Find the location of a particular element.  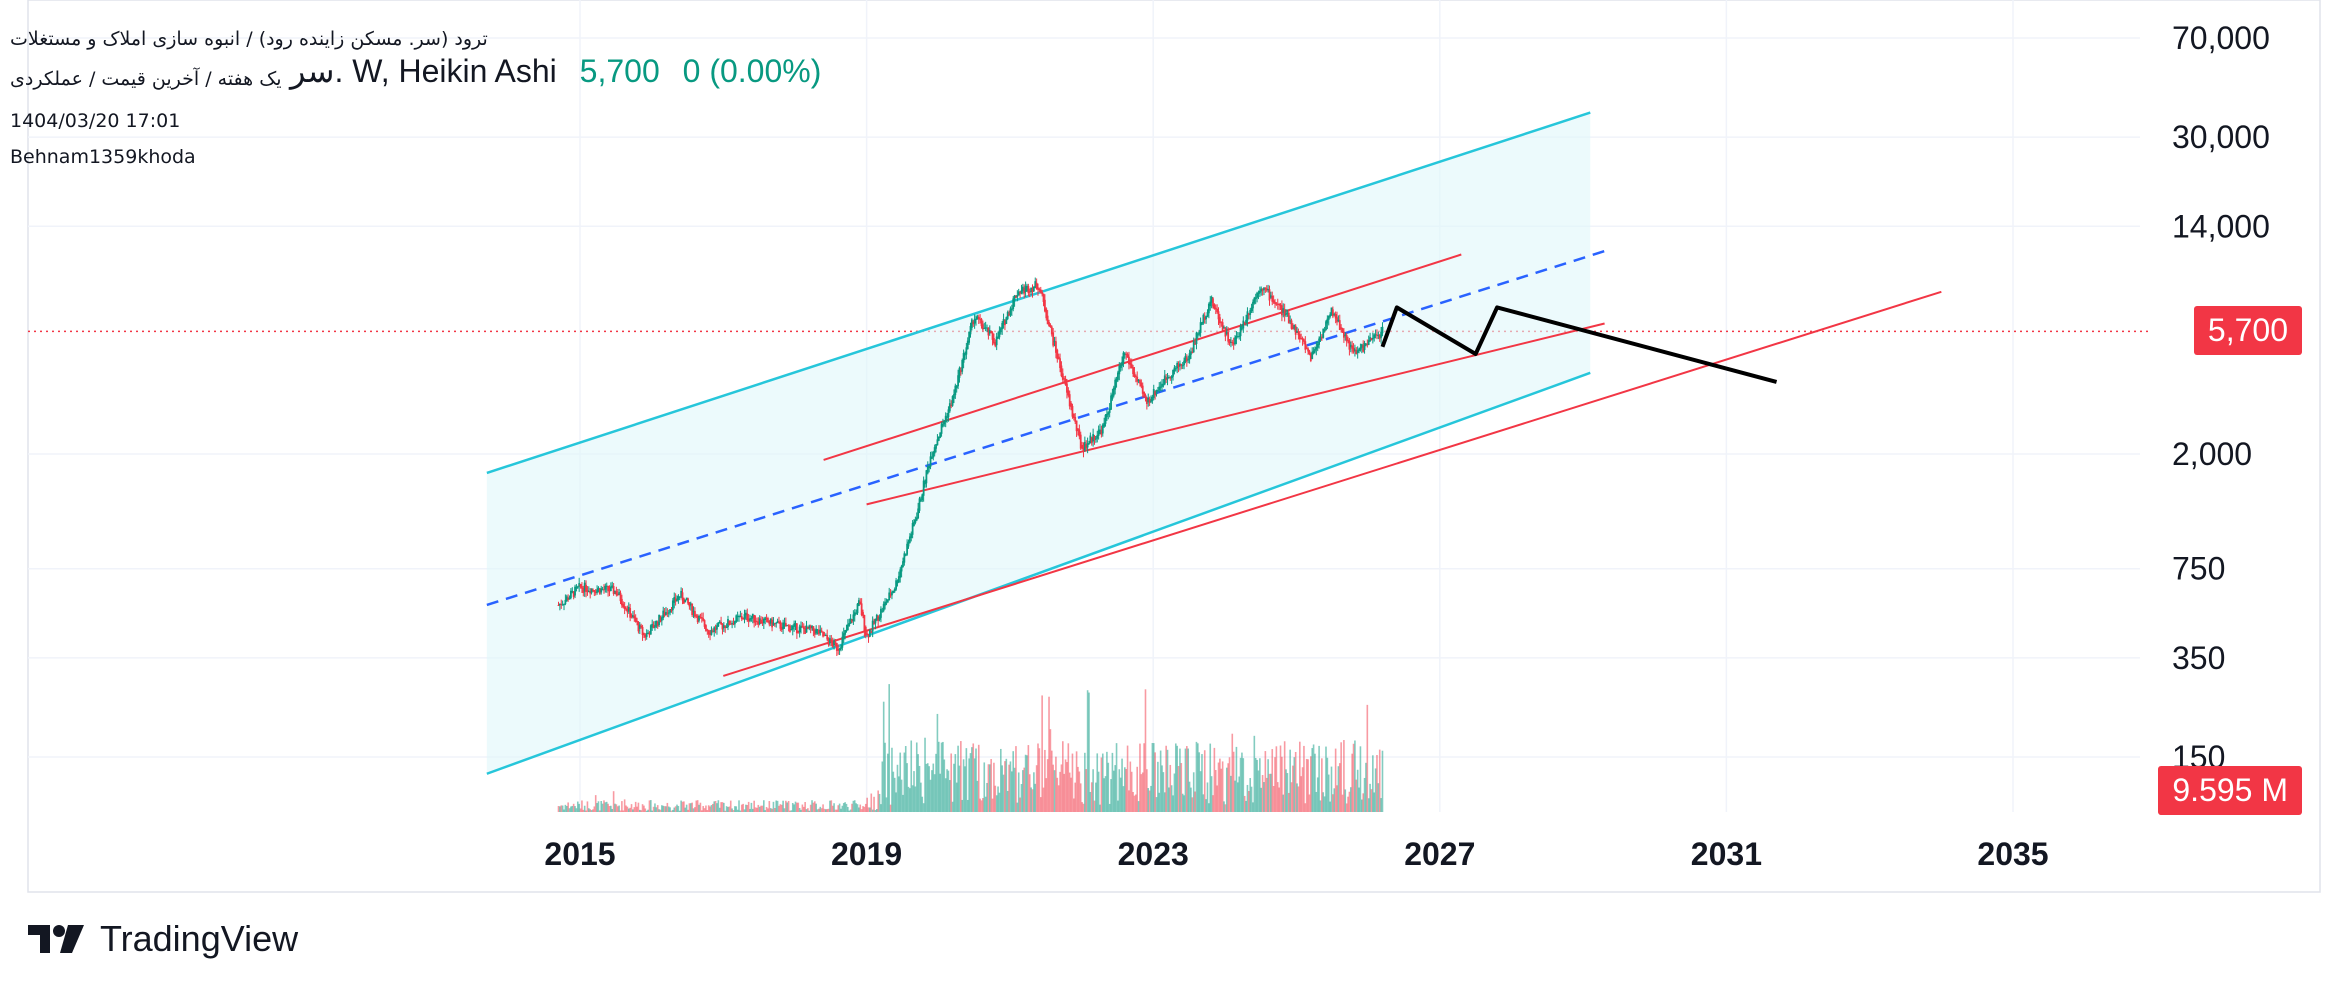

tradingview-brand: TradingView is located at coordinates (163, 939).